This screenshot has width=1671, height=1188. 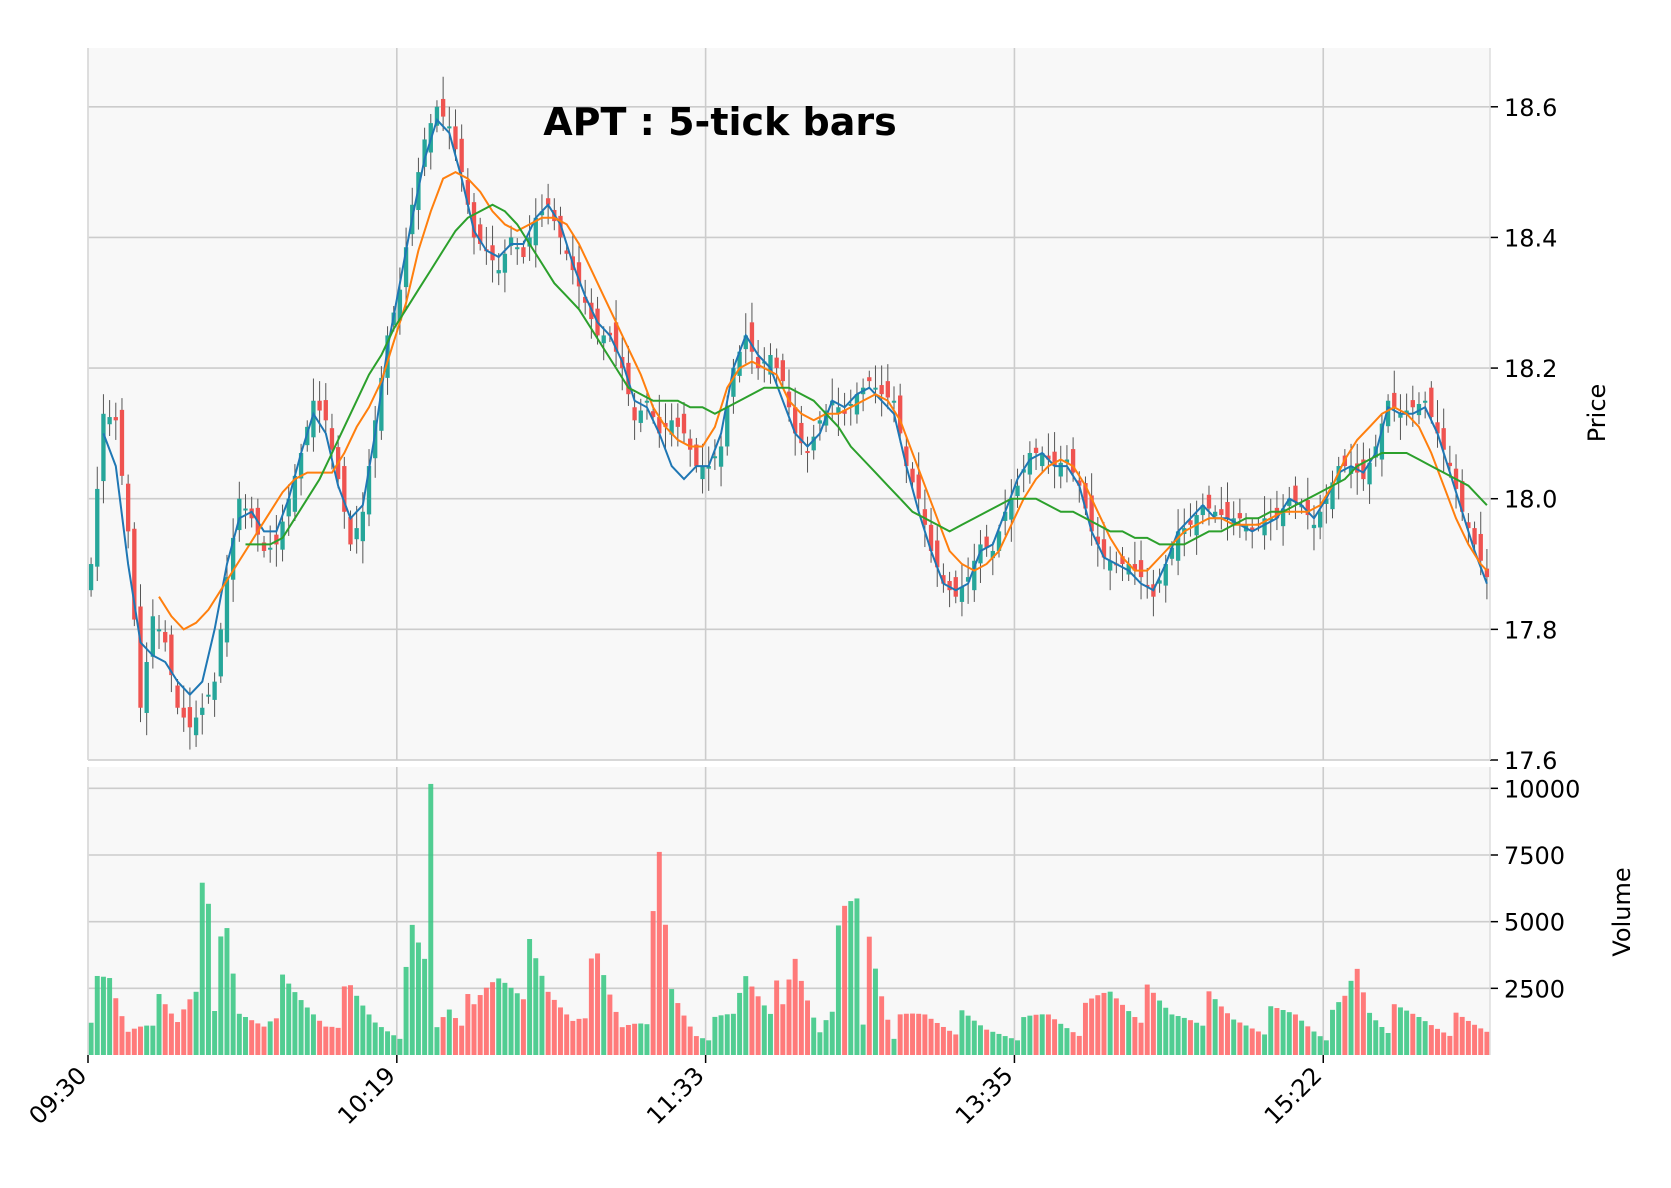 What do you see at coordinates (1530, 761) in the screenshot?
I see `price-tick-label: 17.6` at bounding box center [1530, 761].